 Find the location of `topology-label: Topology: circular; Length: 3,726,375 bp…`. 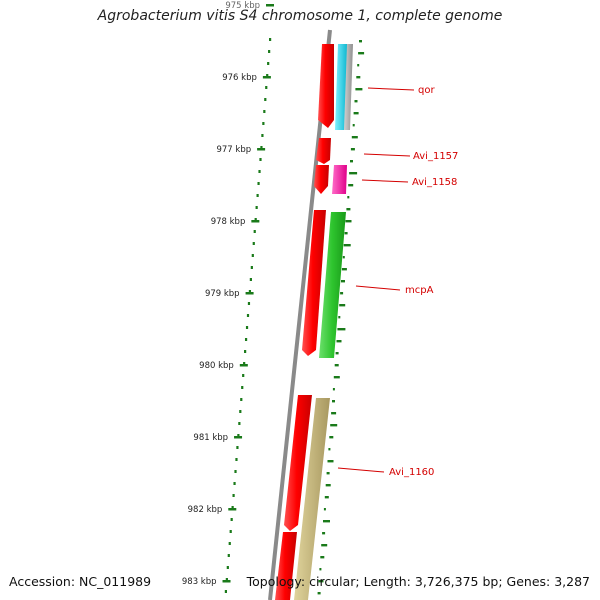

topology-label: Topology: circular; Length: 3,726,375 bp… is located at coordinates (418, 581).